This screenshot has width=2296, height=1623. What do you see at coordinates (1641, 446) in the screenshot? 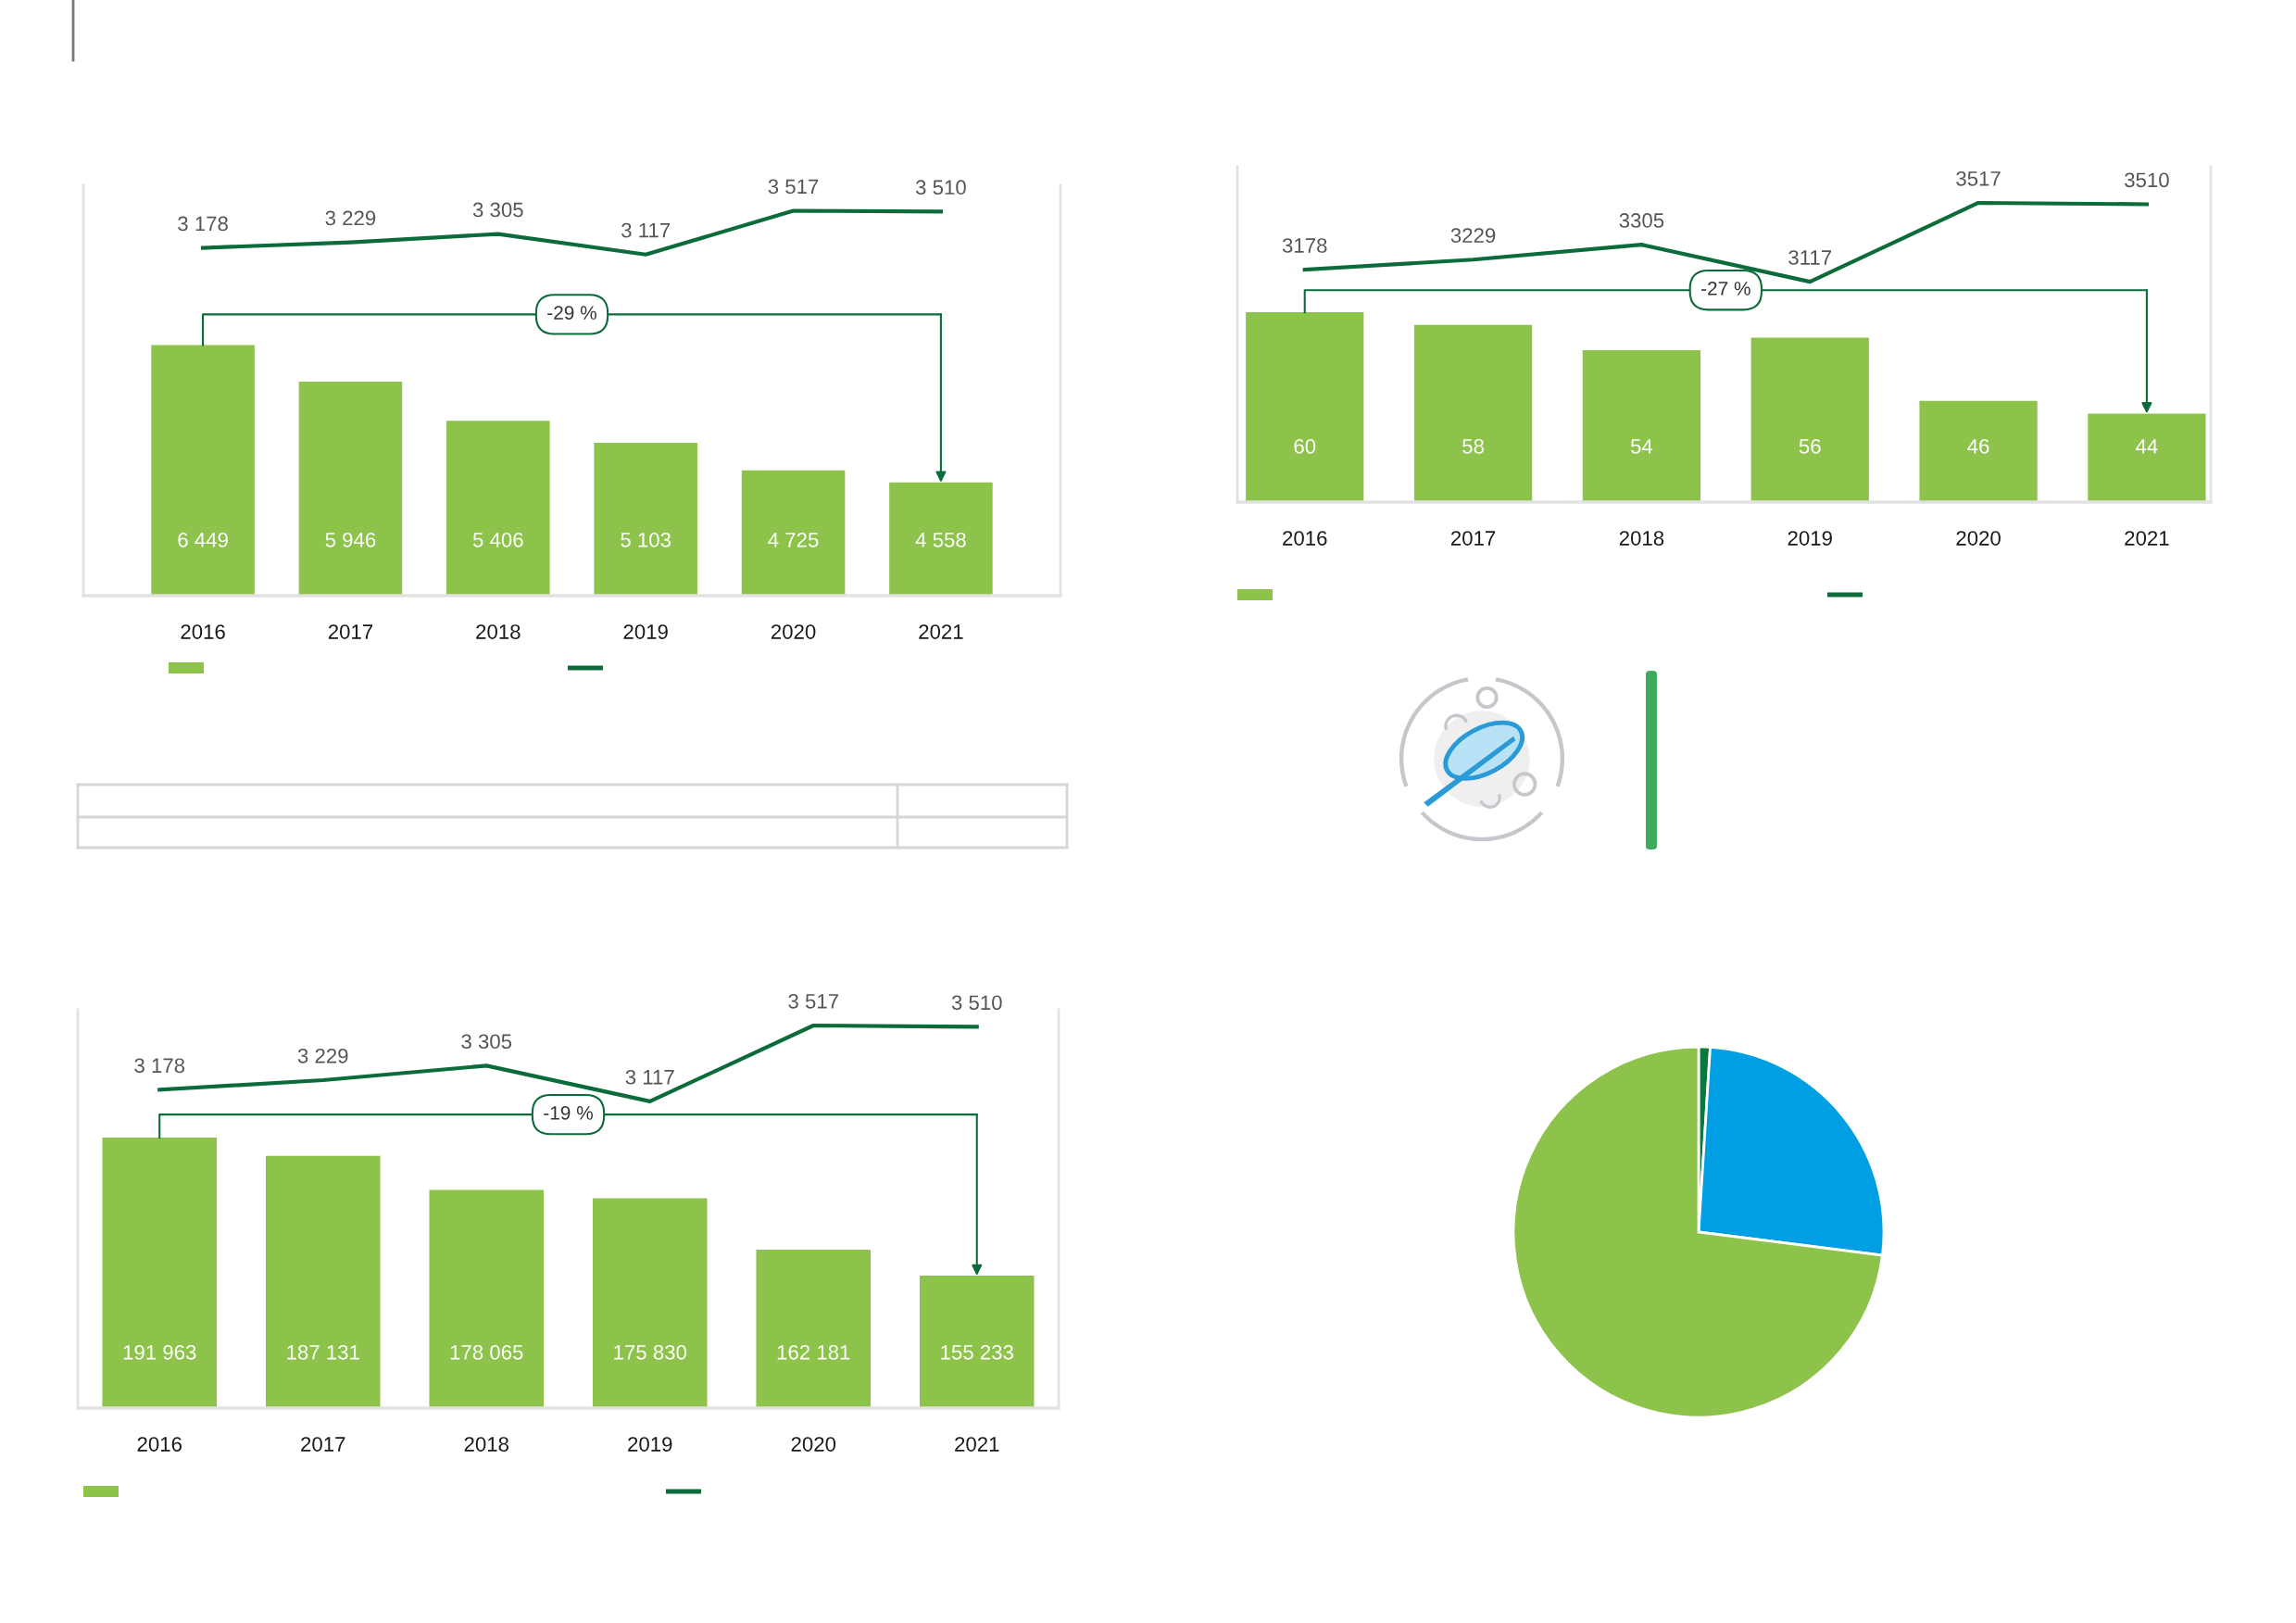
I see `data-label: 54` at bounding box center [1641, 446].